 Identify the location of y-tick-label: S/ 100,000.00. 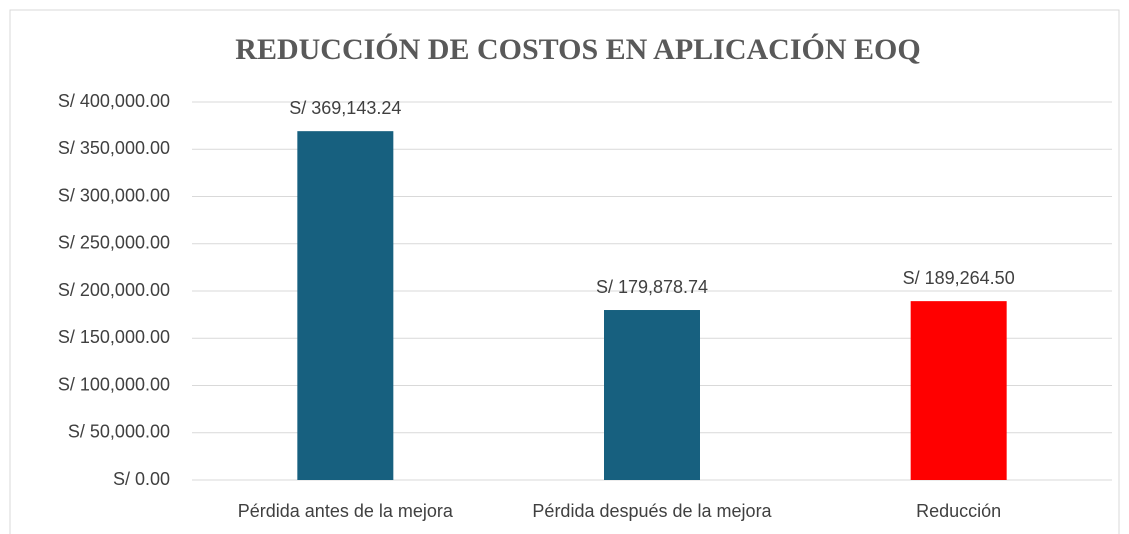
(114, 384).